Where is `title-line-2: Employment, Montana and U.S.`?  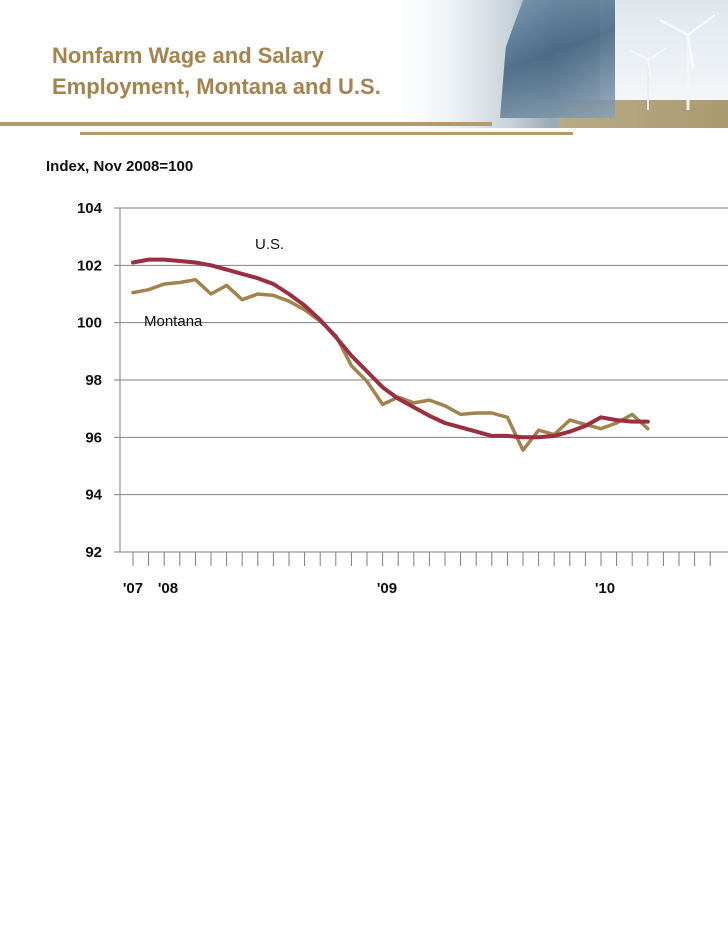 title-line-2: Employment, Montana and U.S. is located at coordinates (216, 87).